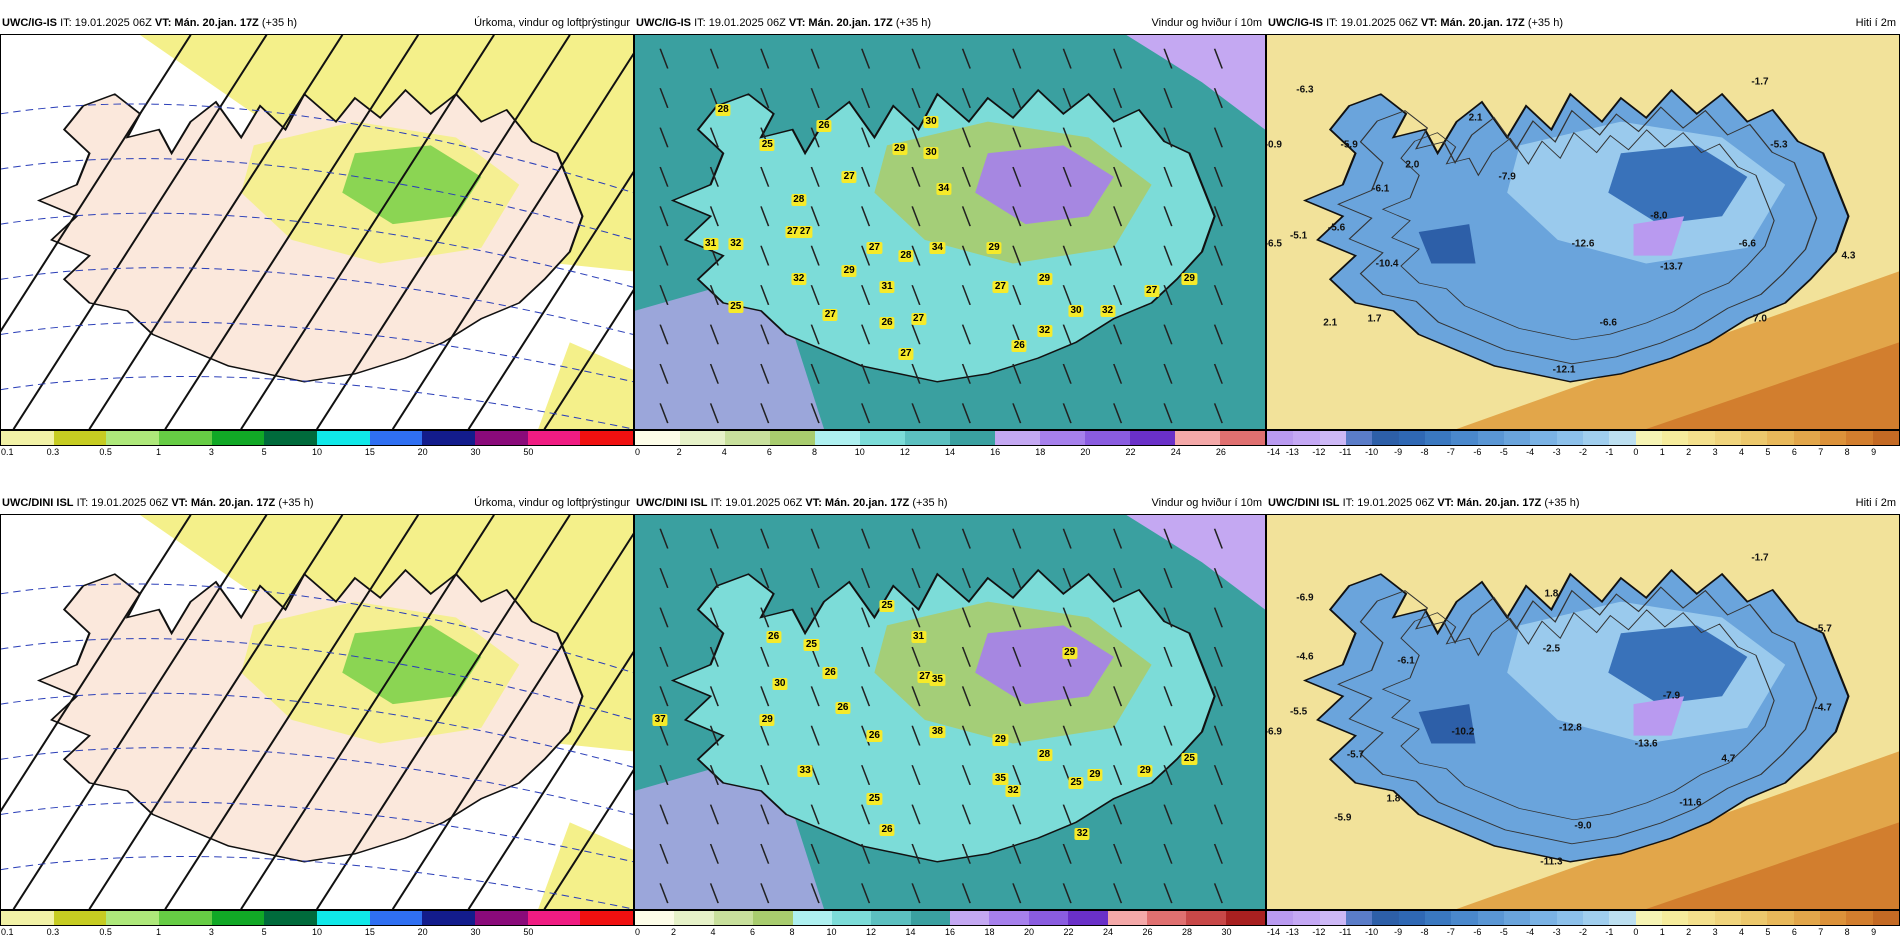  I want to click on temperature-value-label: -5.3, so click(1779, 145).